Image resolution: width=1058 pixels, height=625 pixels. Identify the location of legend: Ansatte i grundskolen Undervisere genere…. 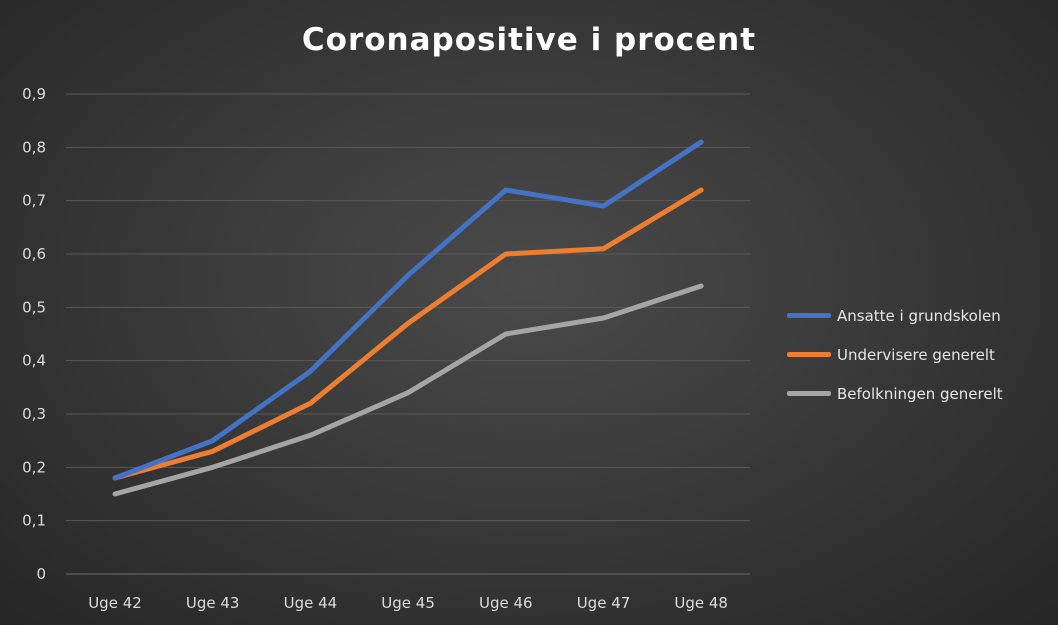
(921, 354).